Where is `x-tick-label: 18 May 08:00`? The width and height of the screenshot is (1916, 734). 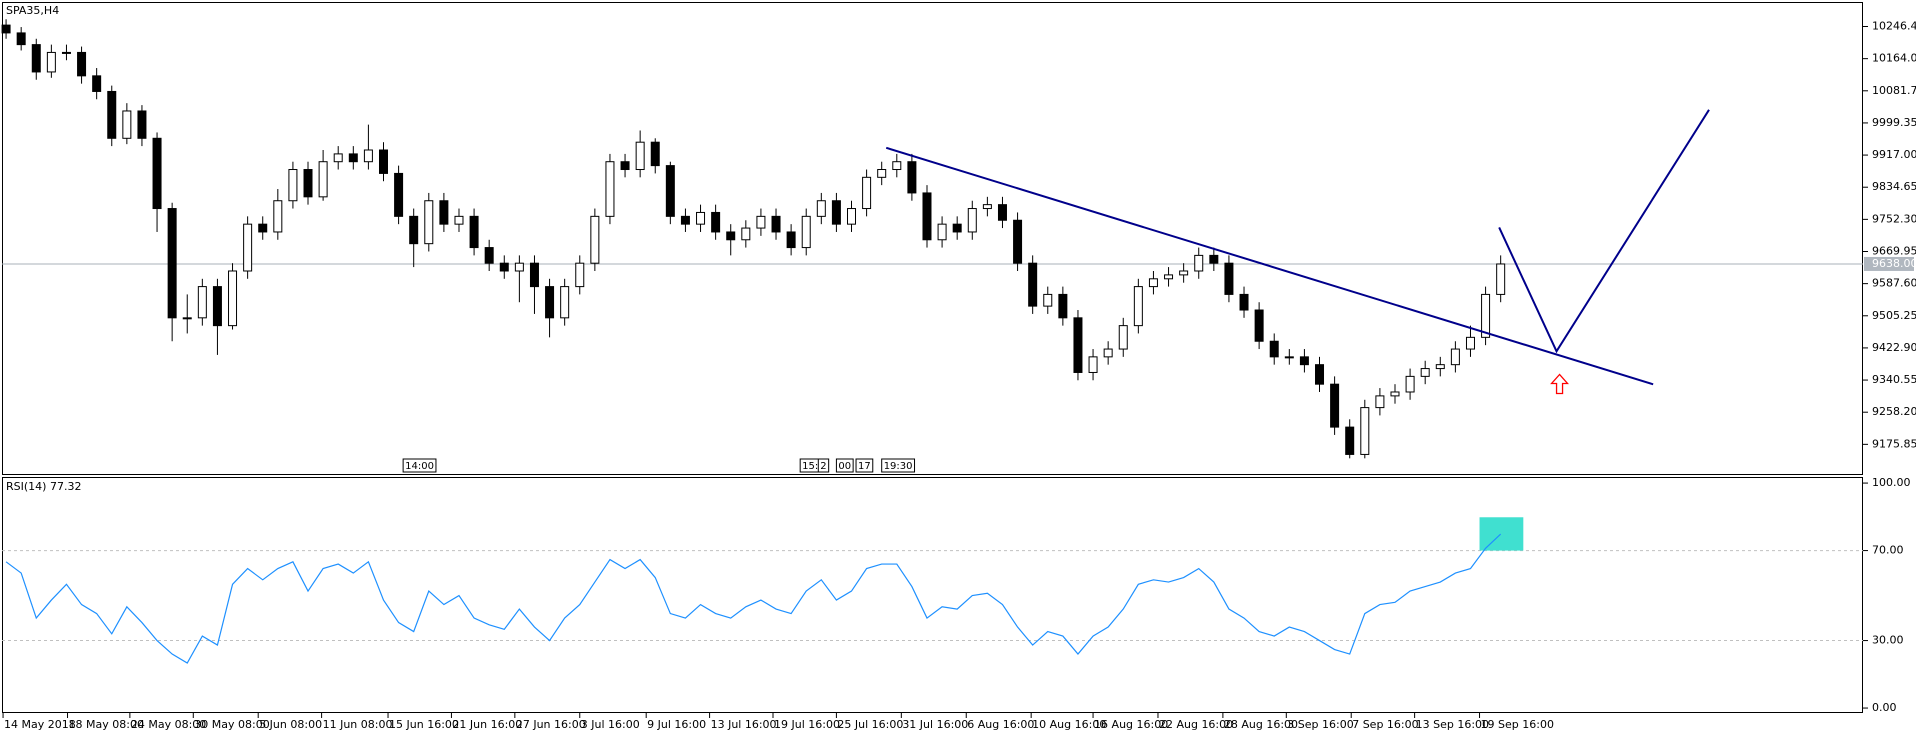 x-tick-label: 18 May 08:00 is located at coordinates (106, 724).